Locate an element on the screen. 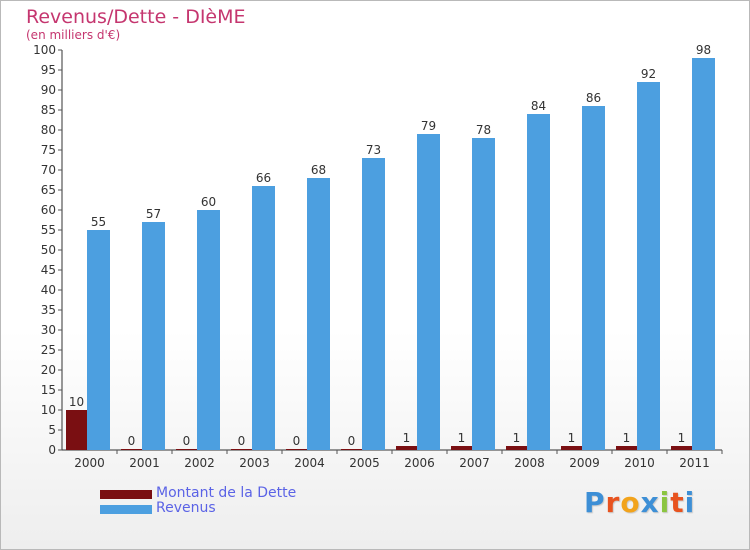  legend-label-revenue: Revenus is located at coordinates (186, 508).